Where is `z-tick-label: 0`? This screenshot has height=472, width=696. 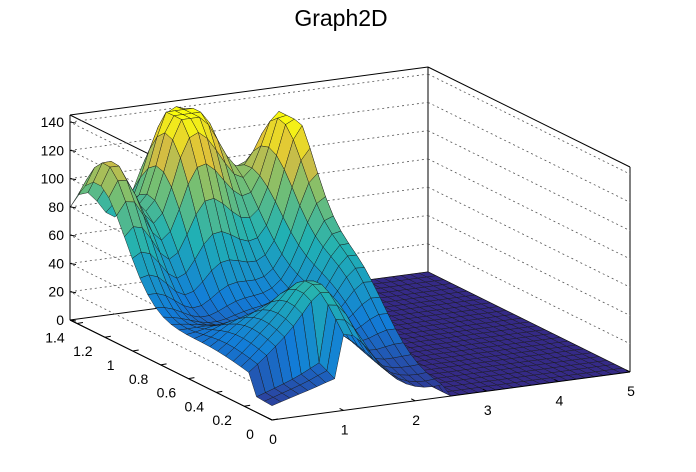 z-tick-label: 0 is located at coordinates (60, 320).